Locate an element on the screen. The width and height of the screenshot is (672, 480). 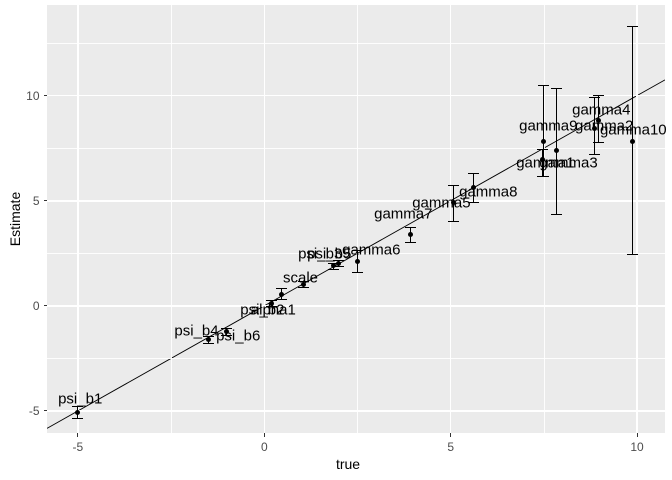
y-tick-label: 10 is located at coordinates (33, 95).